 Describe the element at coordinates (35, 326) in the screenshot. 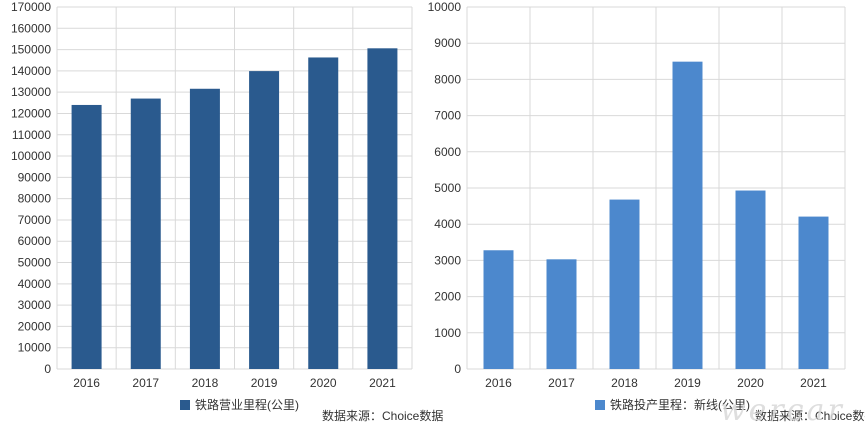

I see `y-tick-label: 20000` at that location.